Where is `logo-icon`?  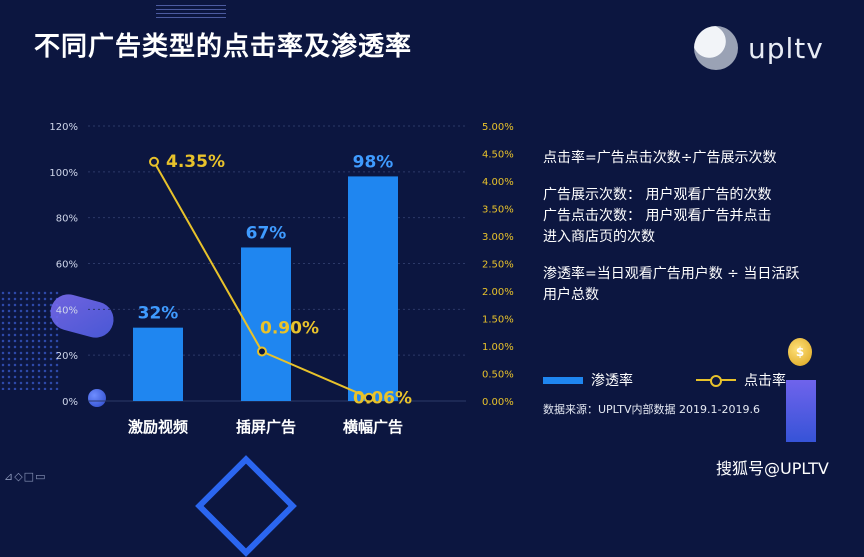
logo-icon is located at coordinates (716, 48).